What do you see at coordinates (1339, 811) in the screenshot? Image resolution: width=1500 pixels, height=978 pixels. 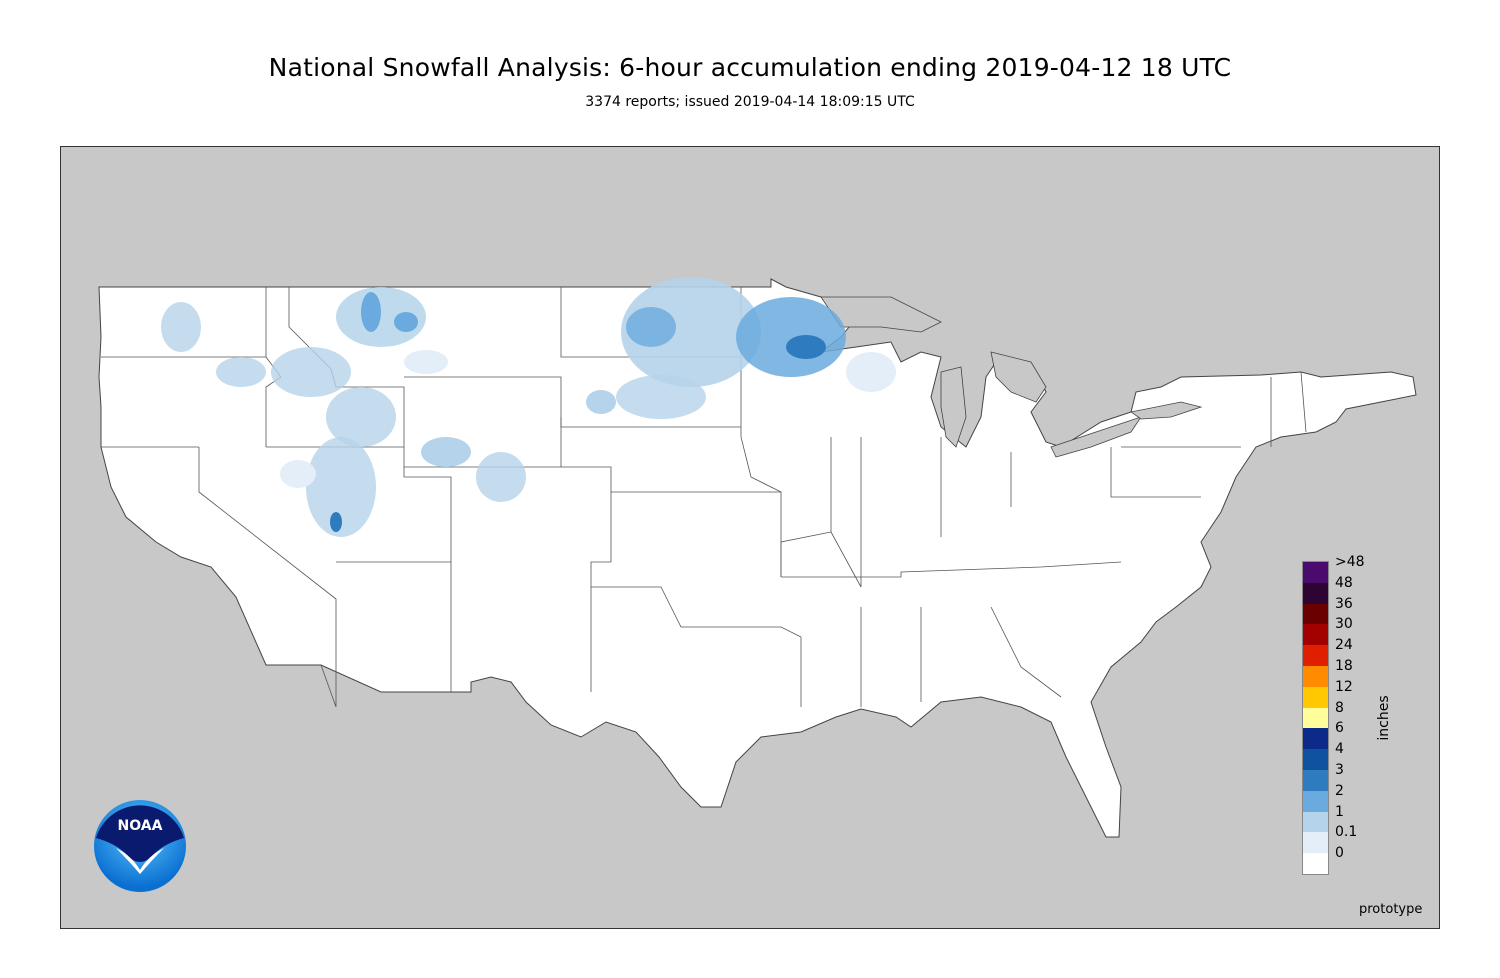 I see `legend-label: 1` at bounding box center [1339, 811].